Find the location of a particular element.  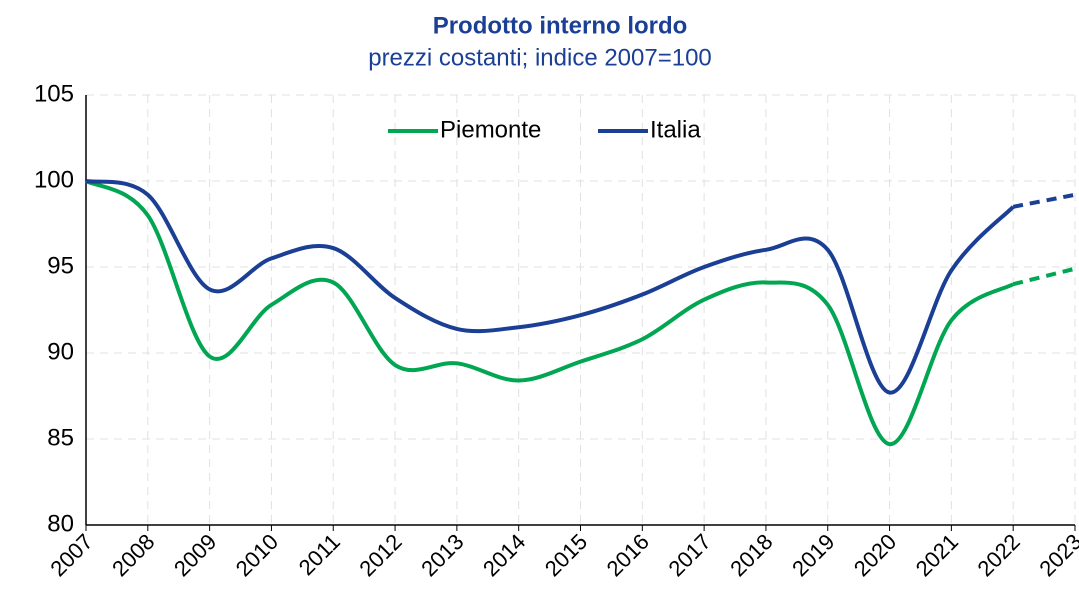

legend-label: Piemonte is located at coordinates (490, 129).